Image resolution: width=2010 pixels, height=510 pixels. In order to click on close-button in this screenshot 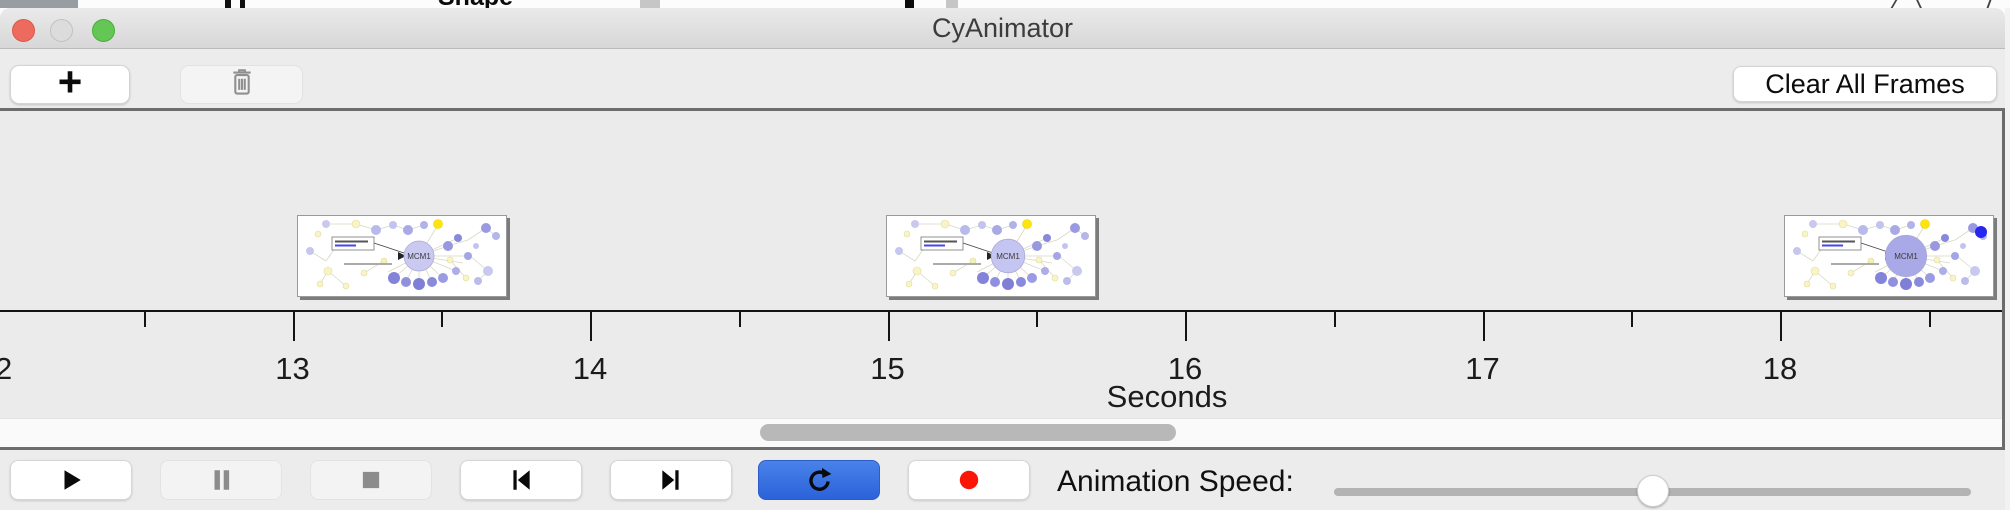, I will do `click(23, 30)`.